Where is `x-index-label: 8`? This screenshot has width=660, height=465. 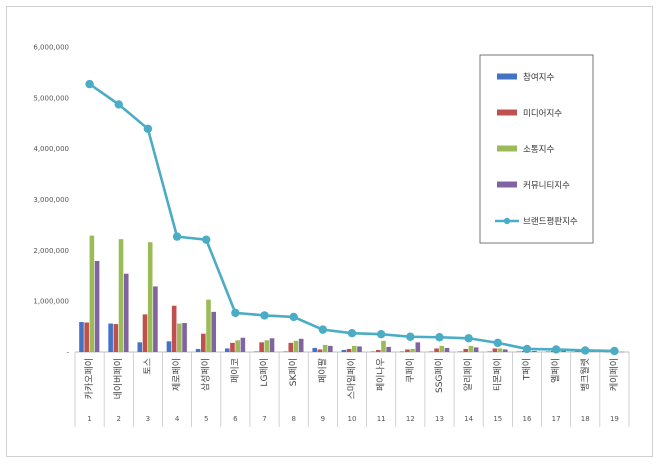 x-index-label: 8 is located at coordinates (293, 419).